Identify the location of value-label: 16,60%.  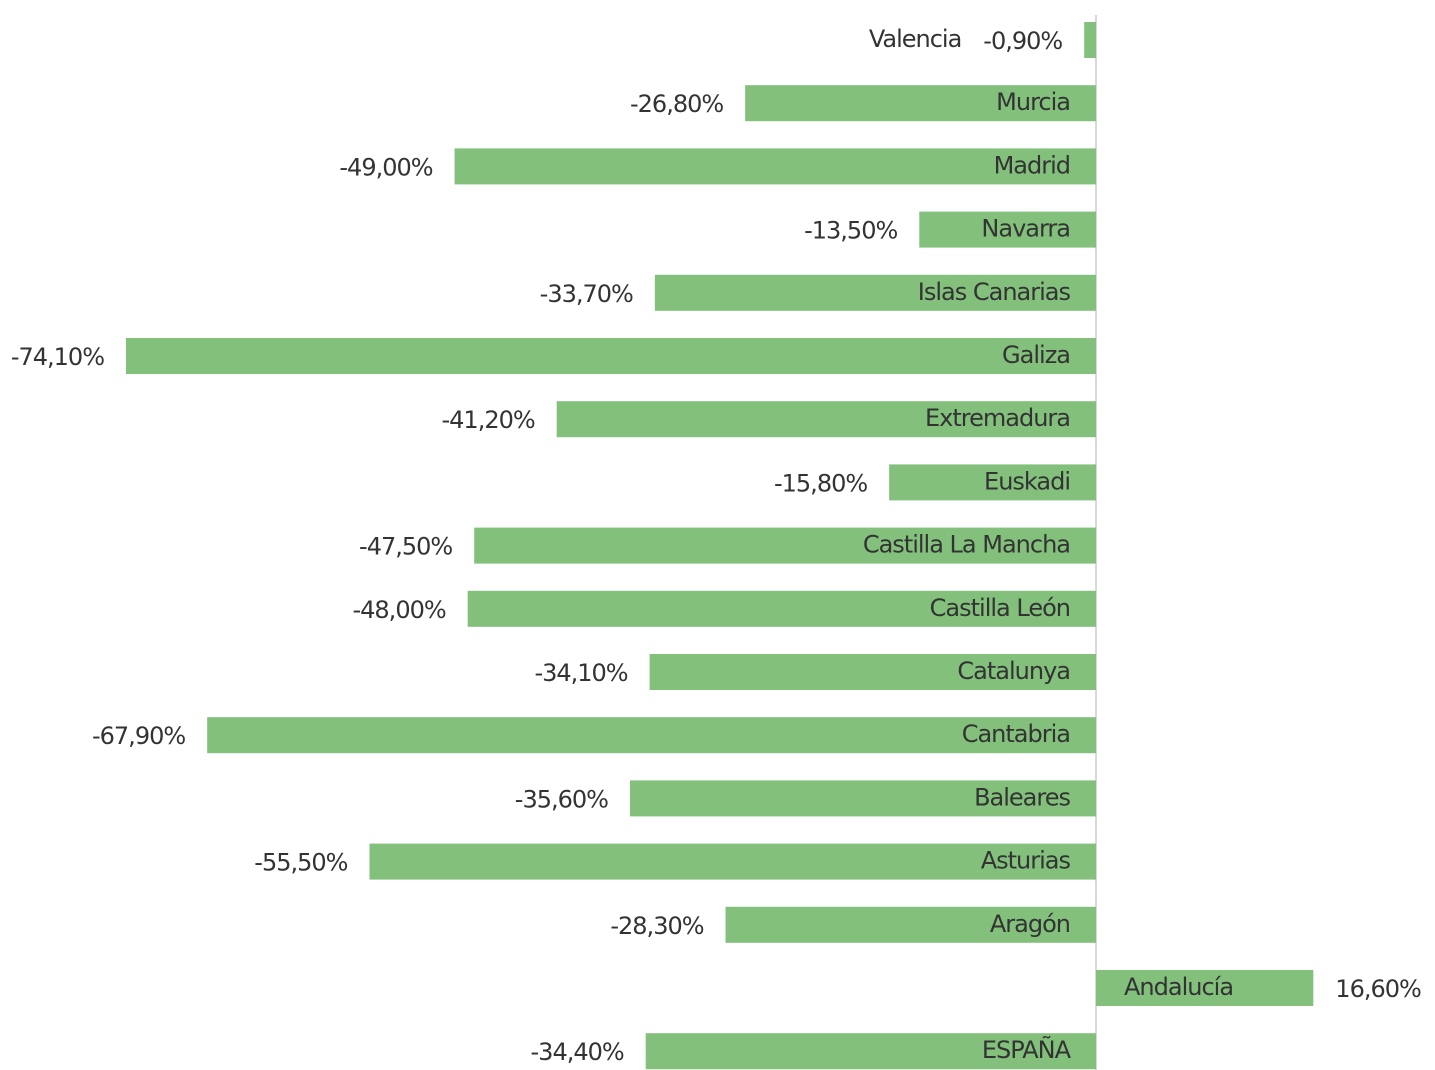
(1378, 989).